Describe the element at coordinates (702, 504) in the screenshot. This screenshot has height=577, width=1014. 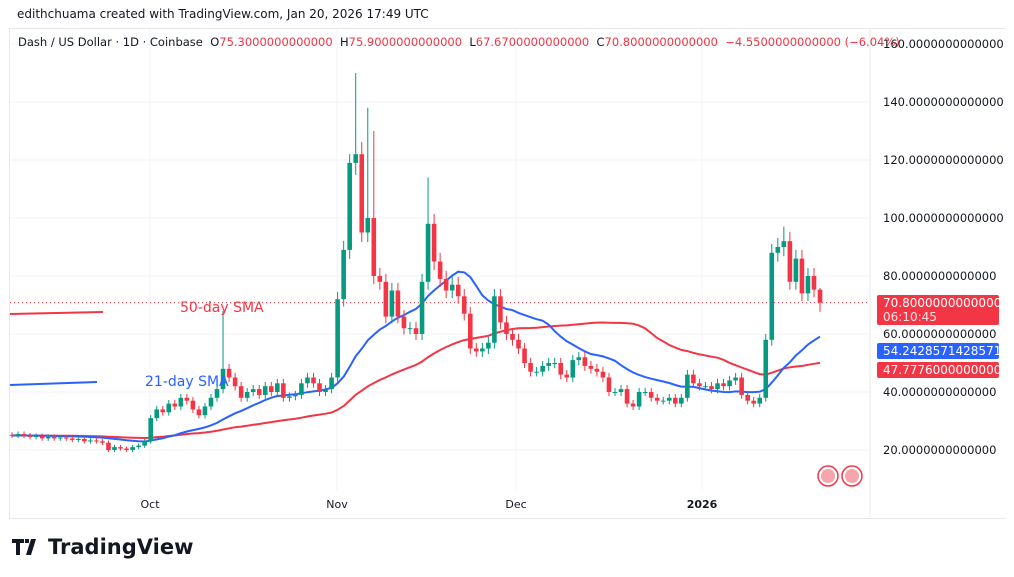
I see `x-tick-label: 2026` at that location.